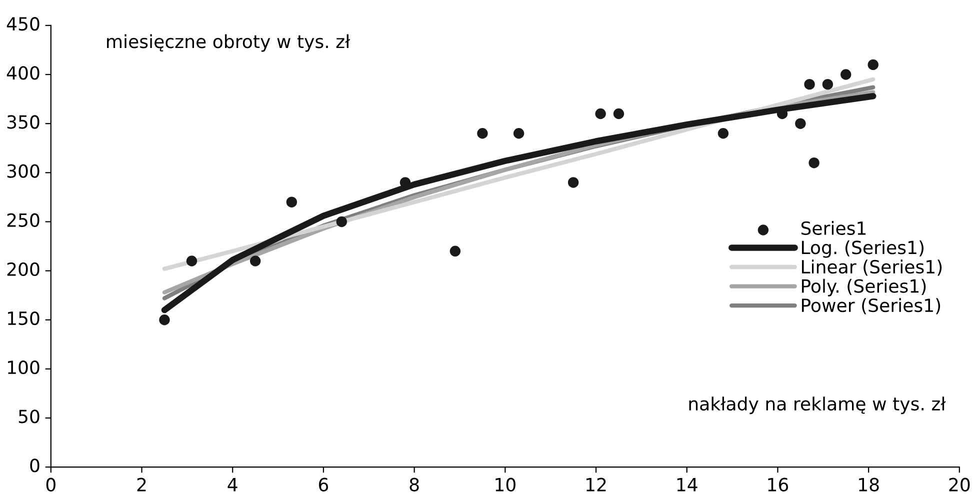 The height and width of the screenshot is (499, 979). What do you see at coordinates (778, 485) in the screenshot?
I see `x-tick-label: 16` at bounding box center [778, 485].